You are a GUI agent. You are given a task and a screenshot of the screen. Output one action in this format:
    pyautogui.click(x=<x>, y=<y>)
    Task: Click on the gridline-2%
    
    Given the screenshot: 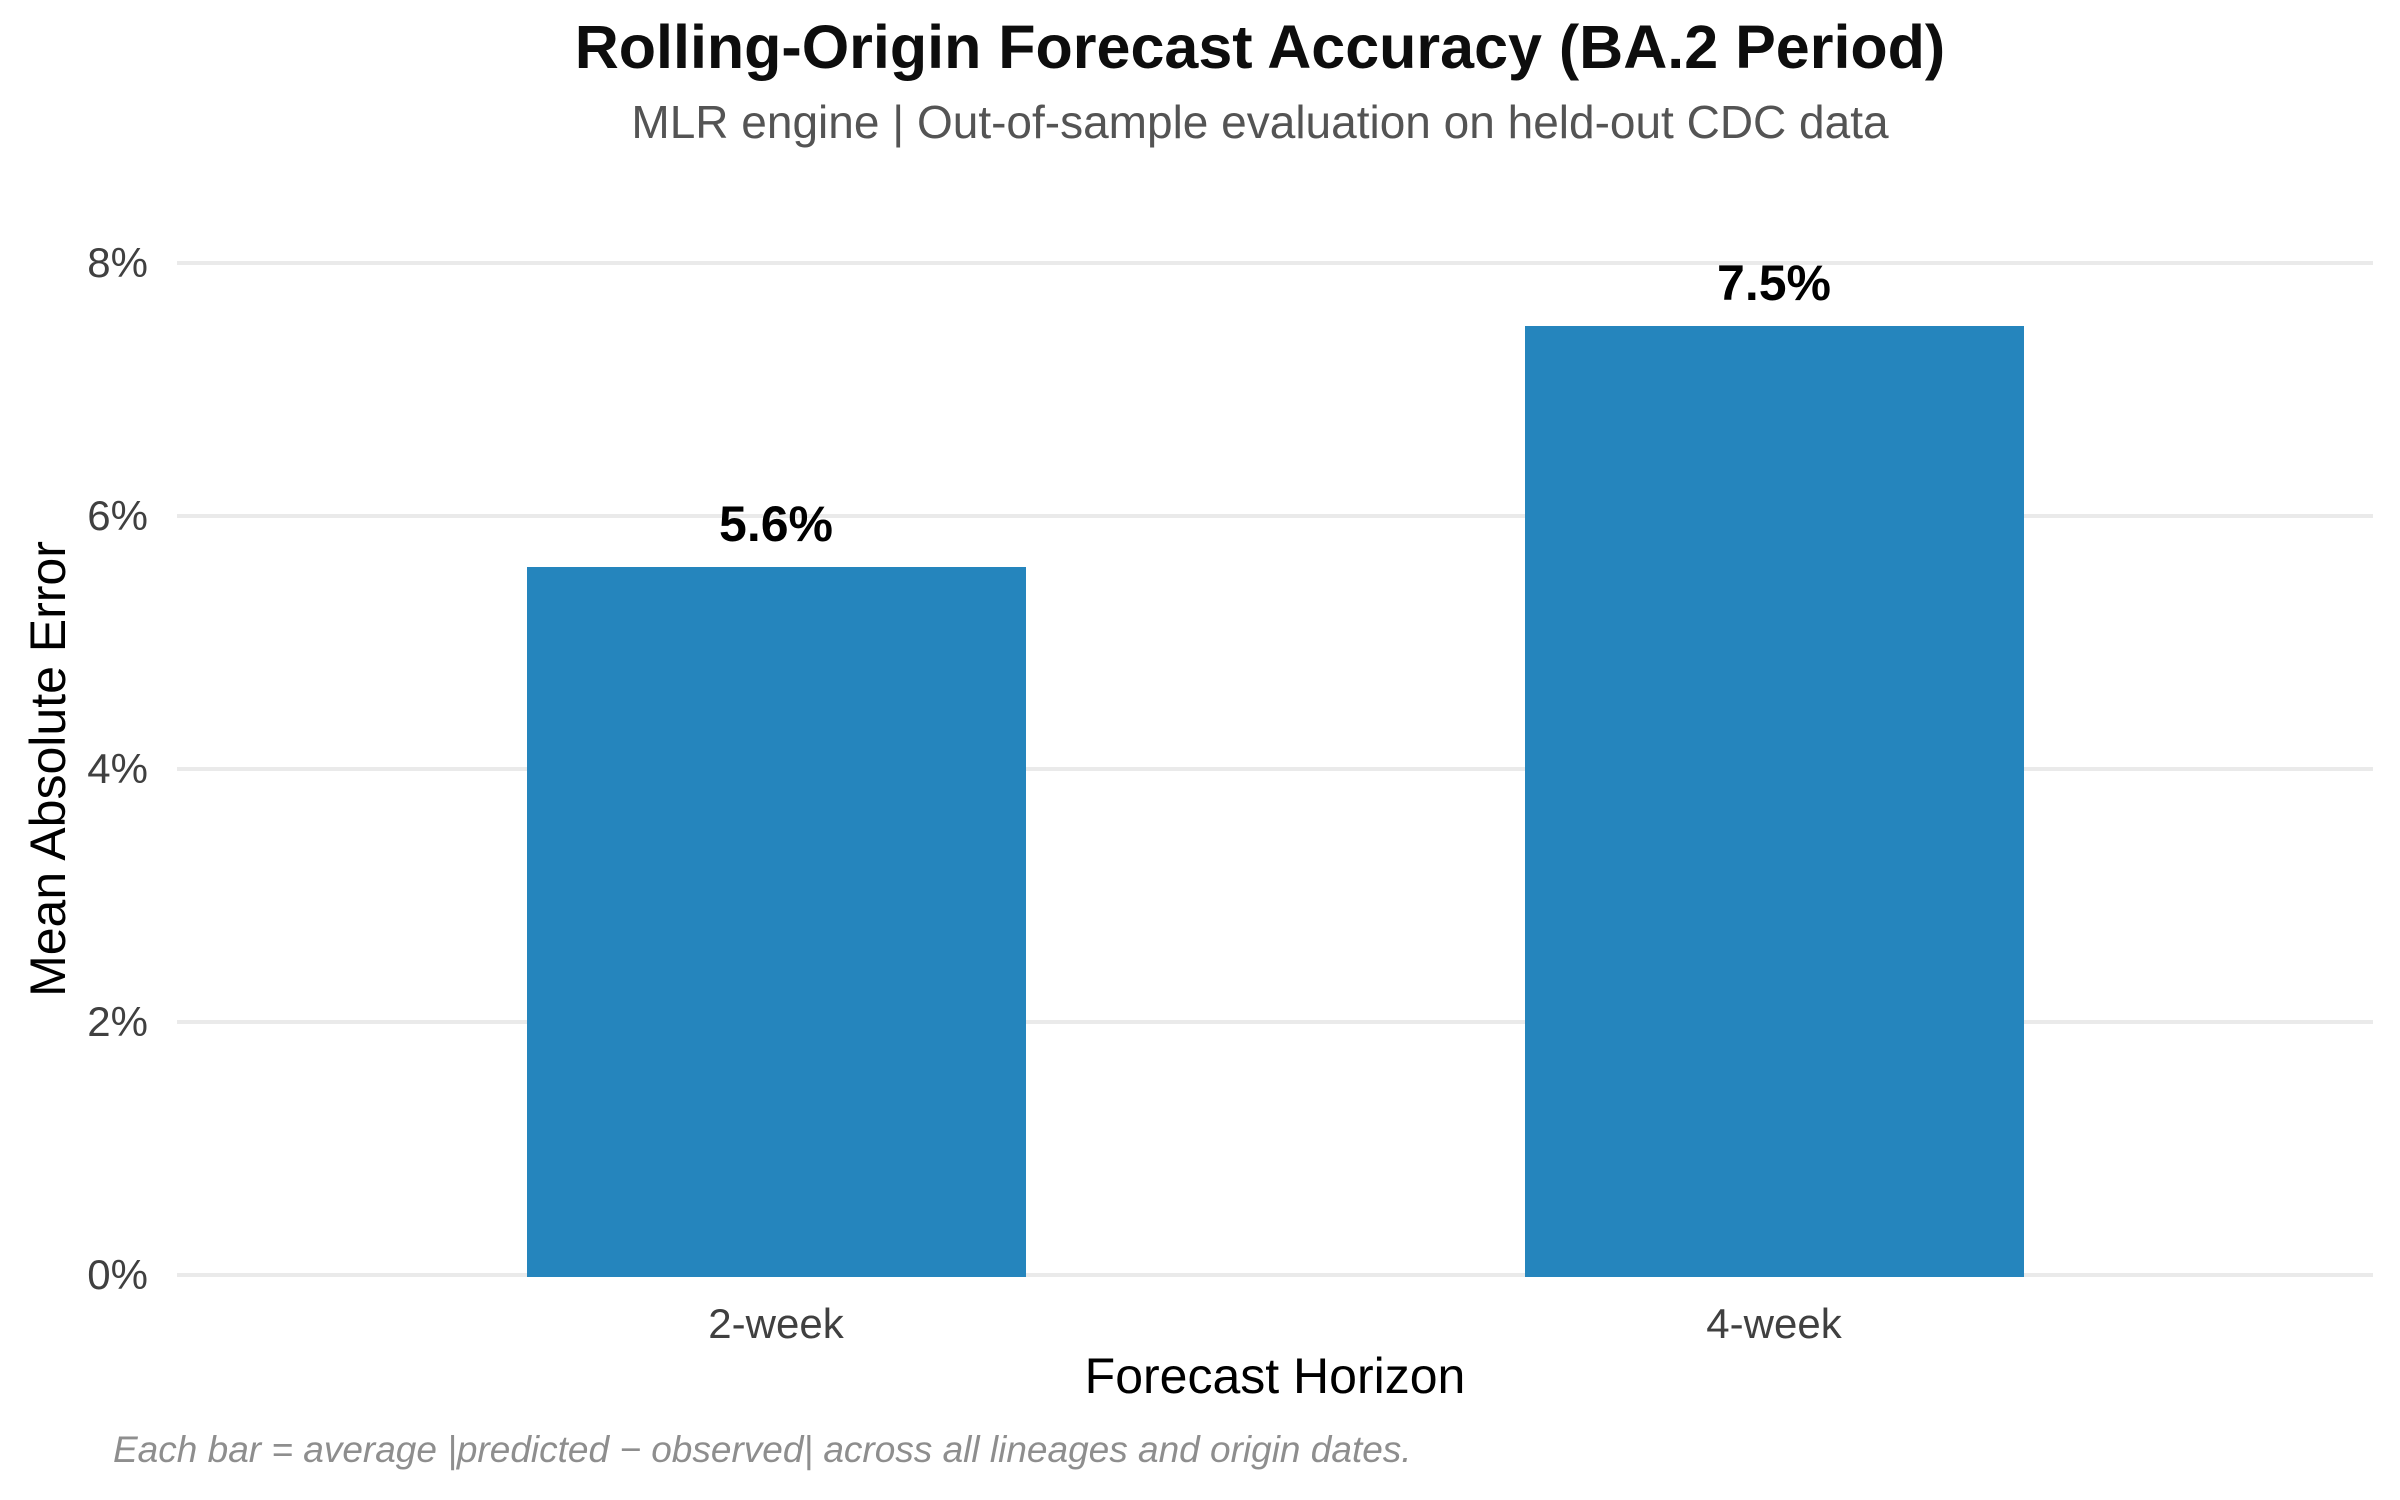 What is the action you would take?
    pyautogui.click(x=1275, y=1022)
    